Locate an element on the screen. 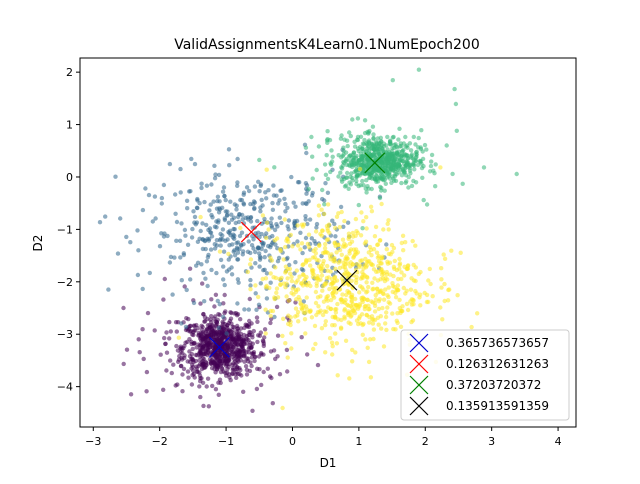 The height and width of the screenshot is (484, 640). x-tick-label: 1 is located at coordinates (358, 441).